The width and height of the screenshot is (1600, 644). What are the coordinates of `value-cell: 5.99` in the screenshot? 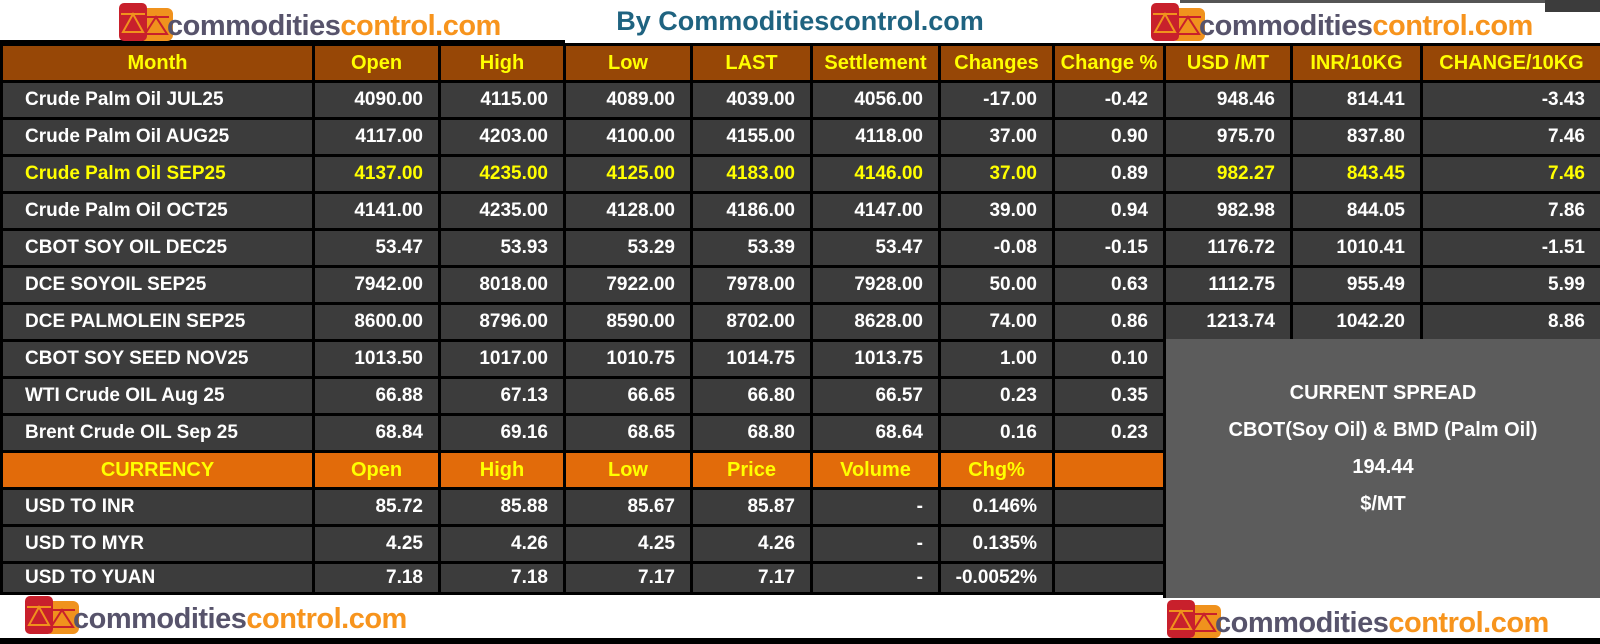 It's located at (1510, 285).